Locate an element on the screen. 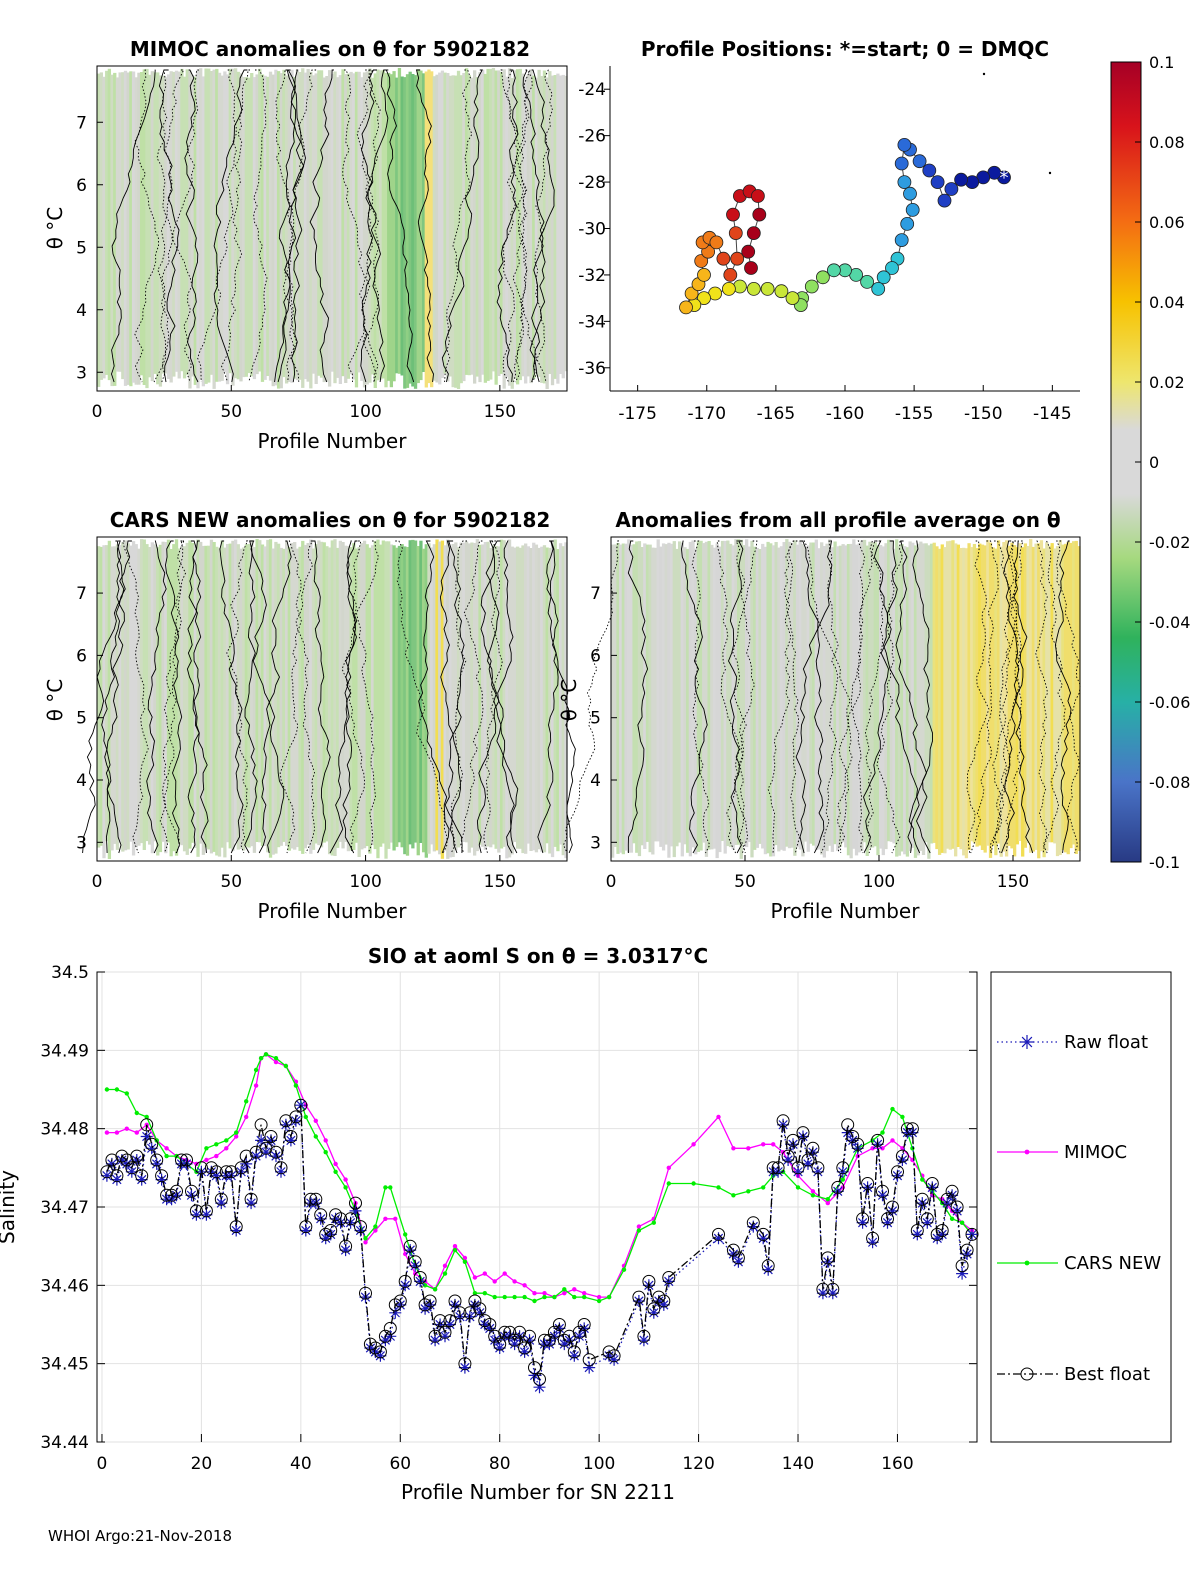 This screenshot has width=1200, height=1575. allavg-xticks: 0 50 100 150 is located at coordinates (817, 873).